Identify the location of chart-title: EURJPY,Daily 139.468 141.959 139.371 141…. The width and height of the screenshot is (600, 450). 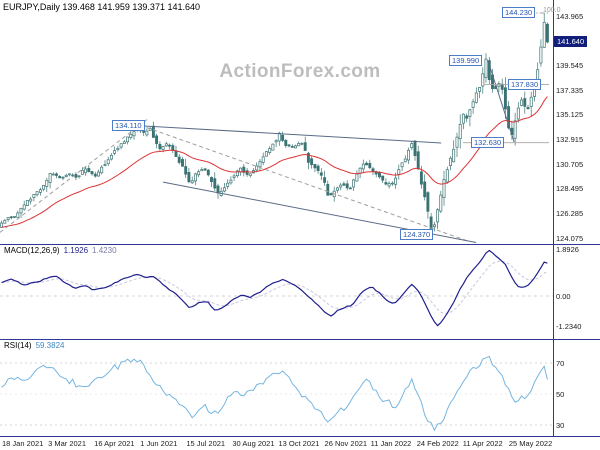
(101, 7).